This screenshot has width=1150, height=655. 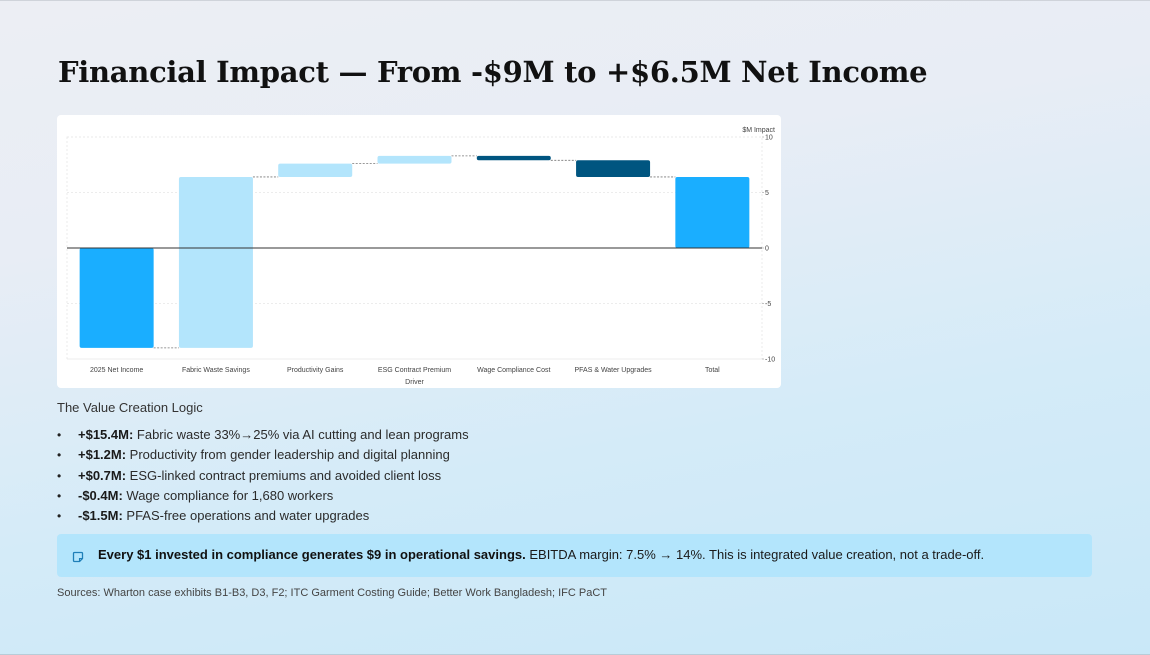 What do you see at coordinates (712, 212) in the screenshot?
I see `bar-total` at bounding box center [712, 212].